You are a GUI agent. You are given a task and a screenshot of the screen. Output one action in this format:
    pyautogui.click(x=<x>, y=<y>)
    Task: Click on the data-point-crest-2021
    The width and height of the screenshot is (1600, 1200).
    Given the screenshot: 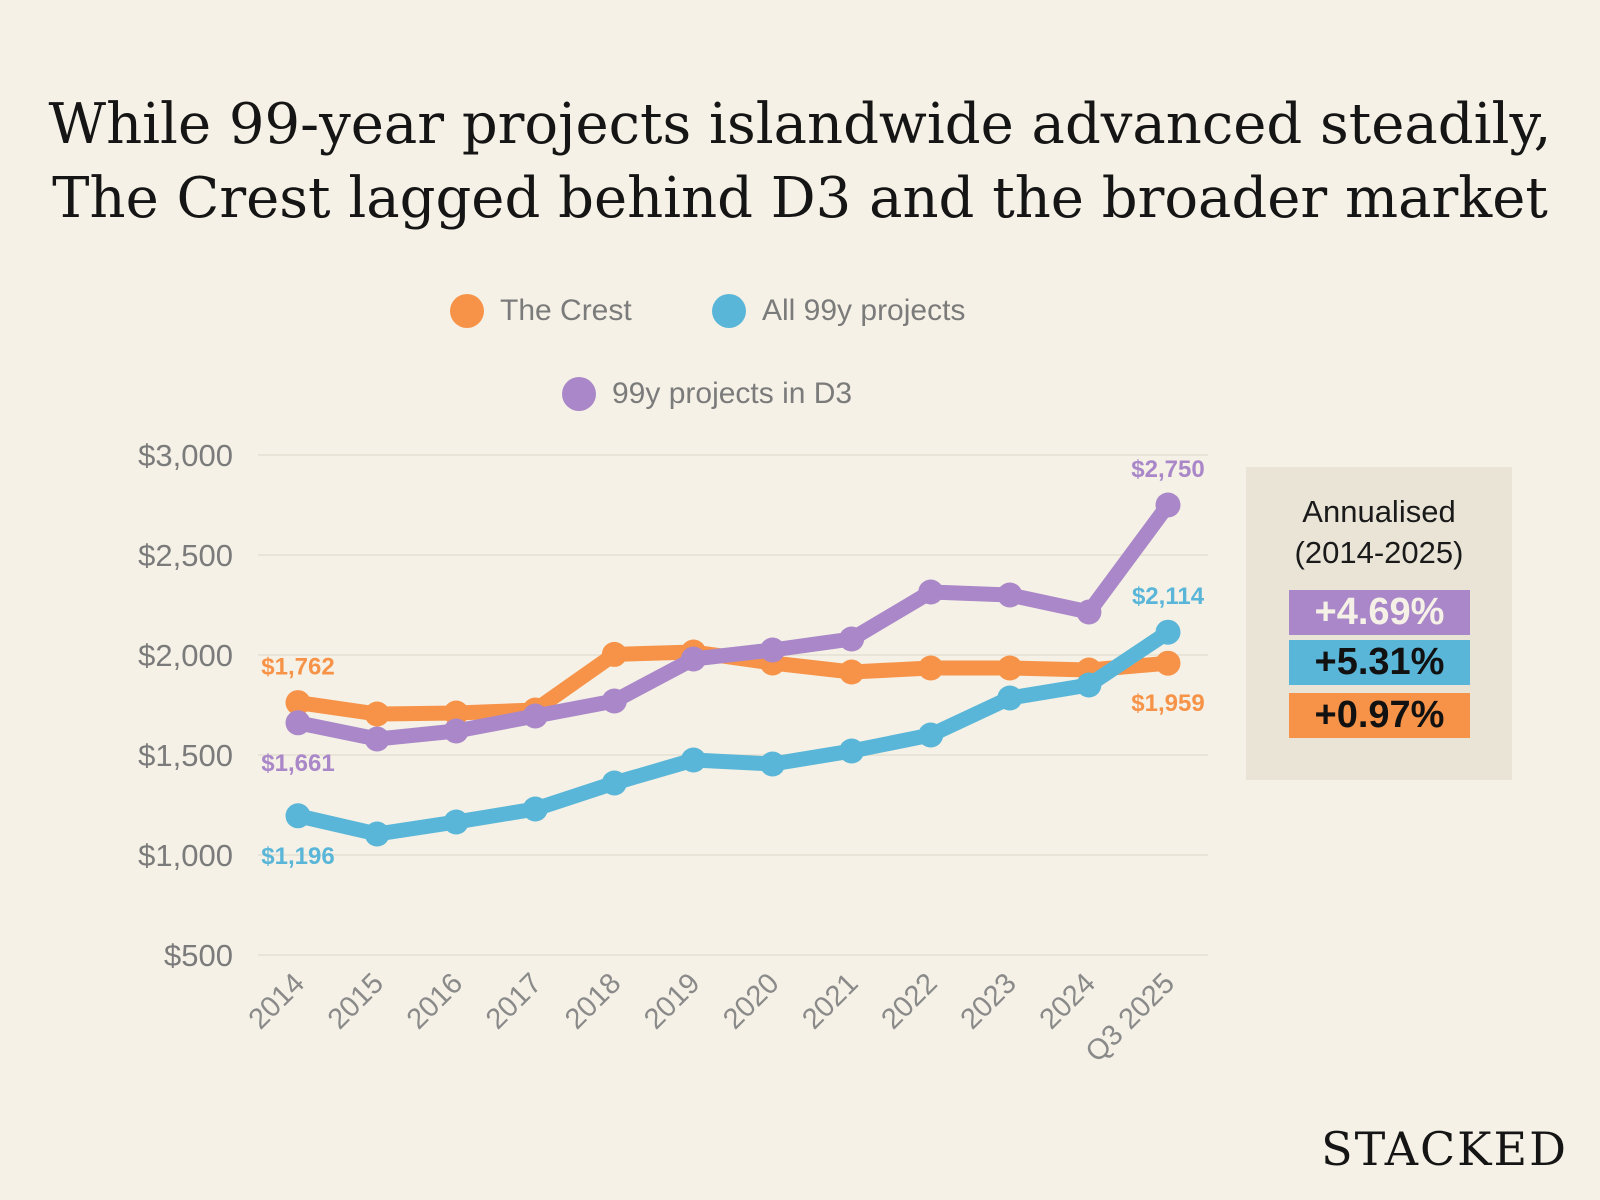 What is the action you would take?
    pyautogui.click(x=852, y=672)
    